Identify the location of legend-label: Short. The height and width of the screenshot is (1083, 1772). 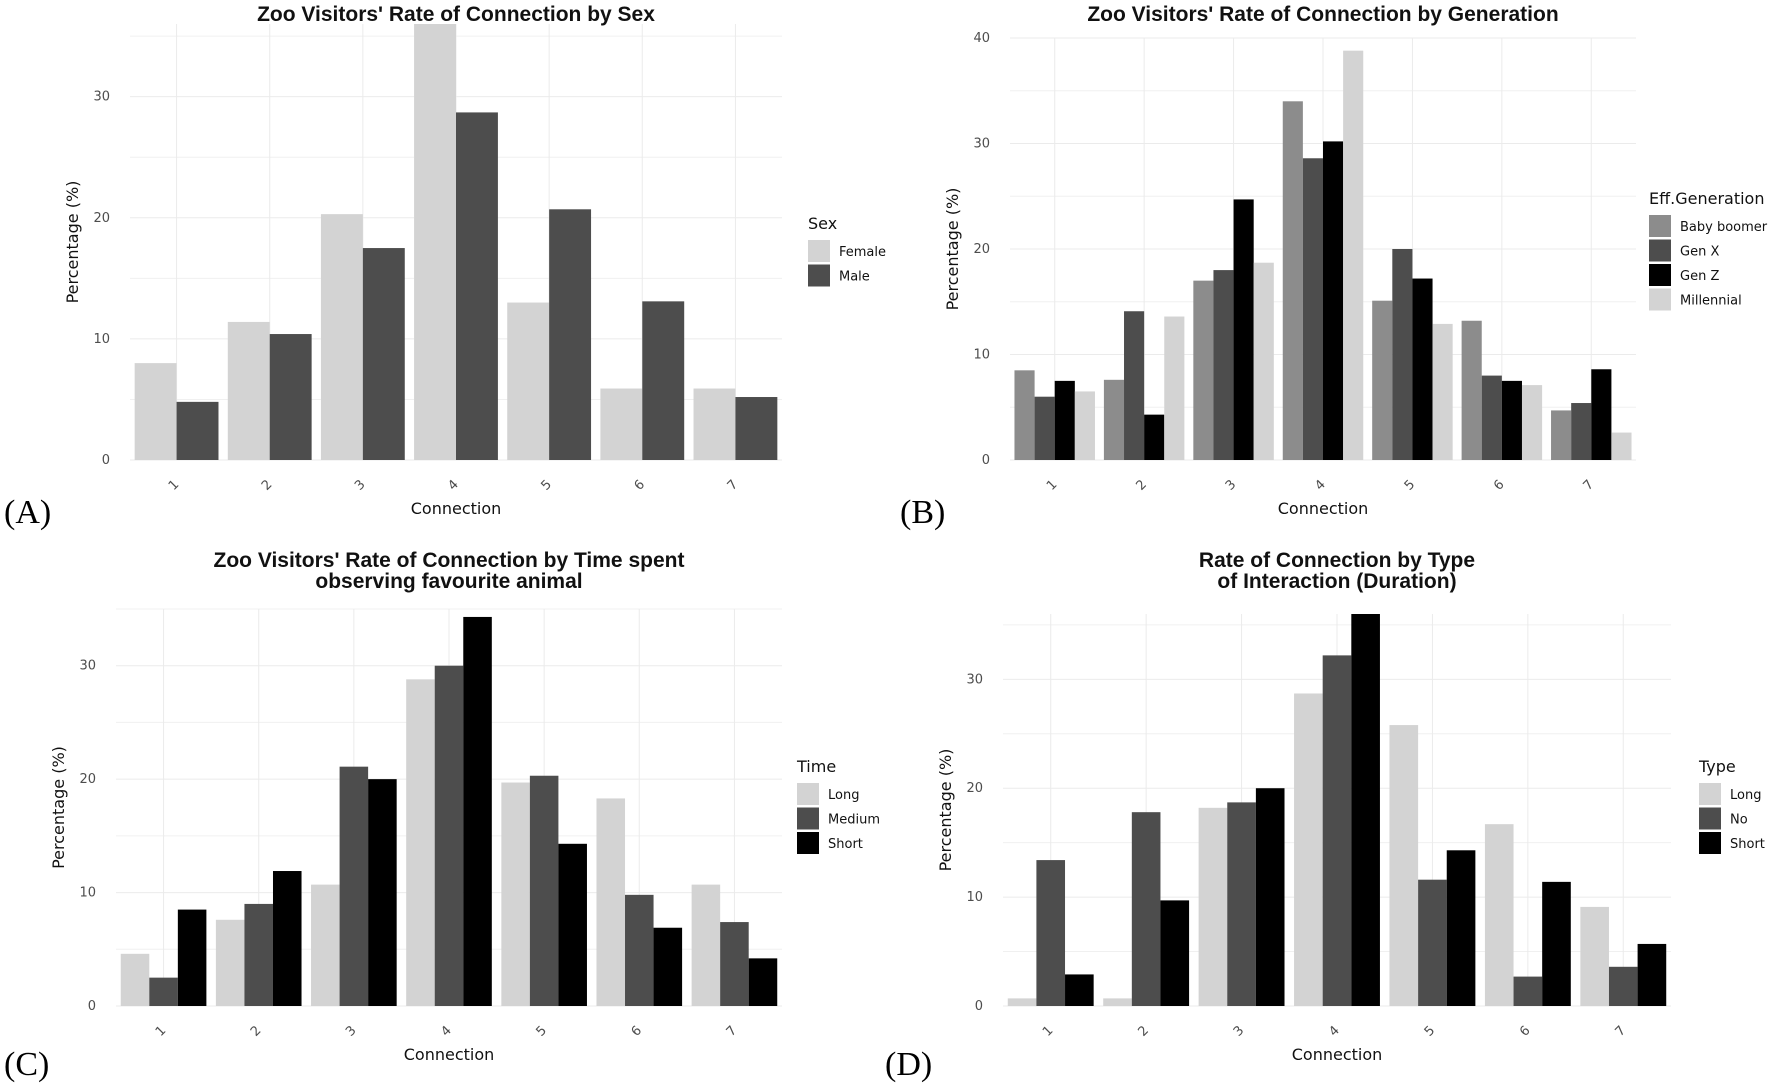
(845, 844).